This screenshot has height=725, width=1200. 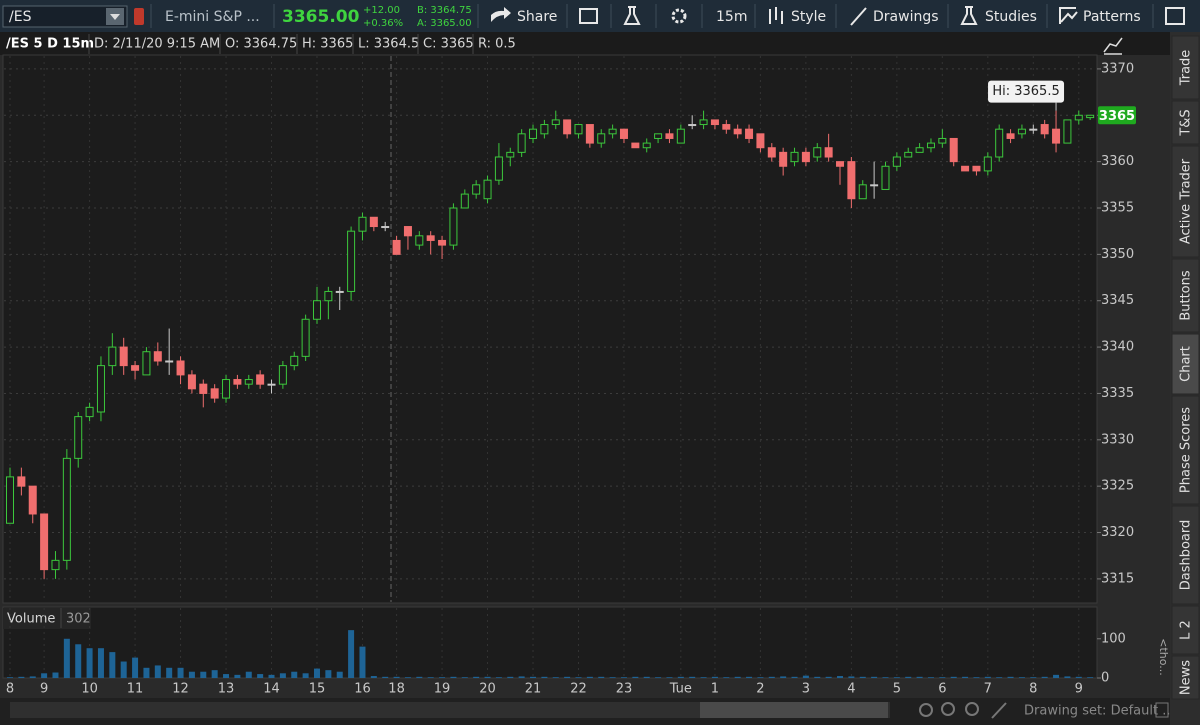 I want to click on zoom-in-icon, so click(x=948, y=709).